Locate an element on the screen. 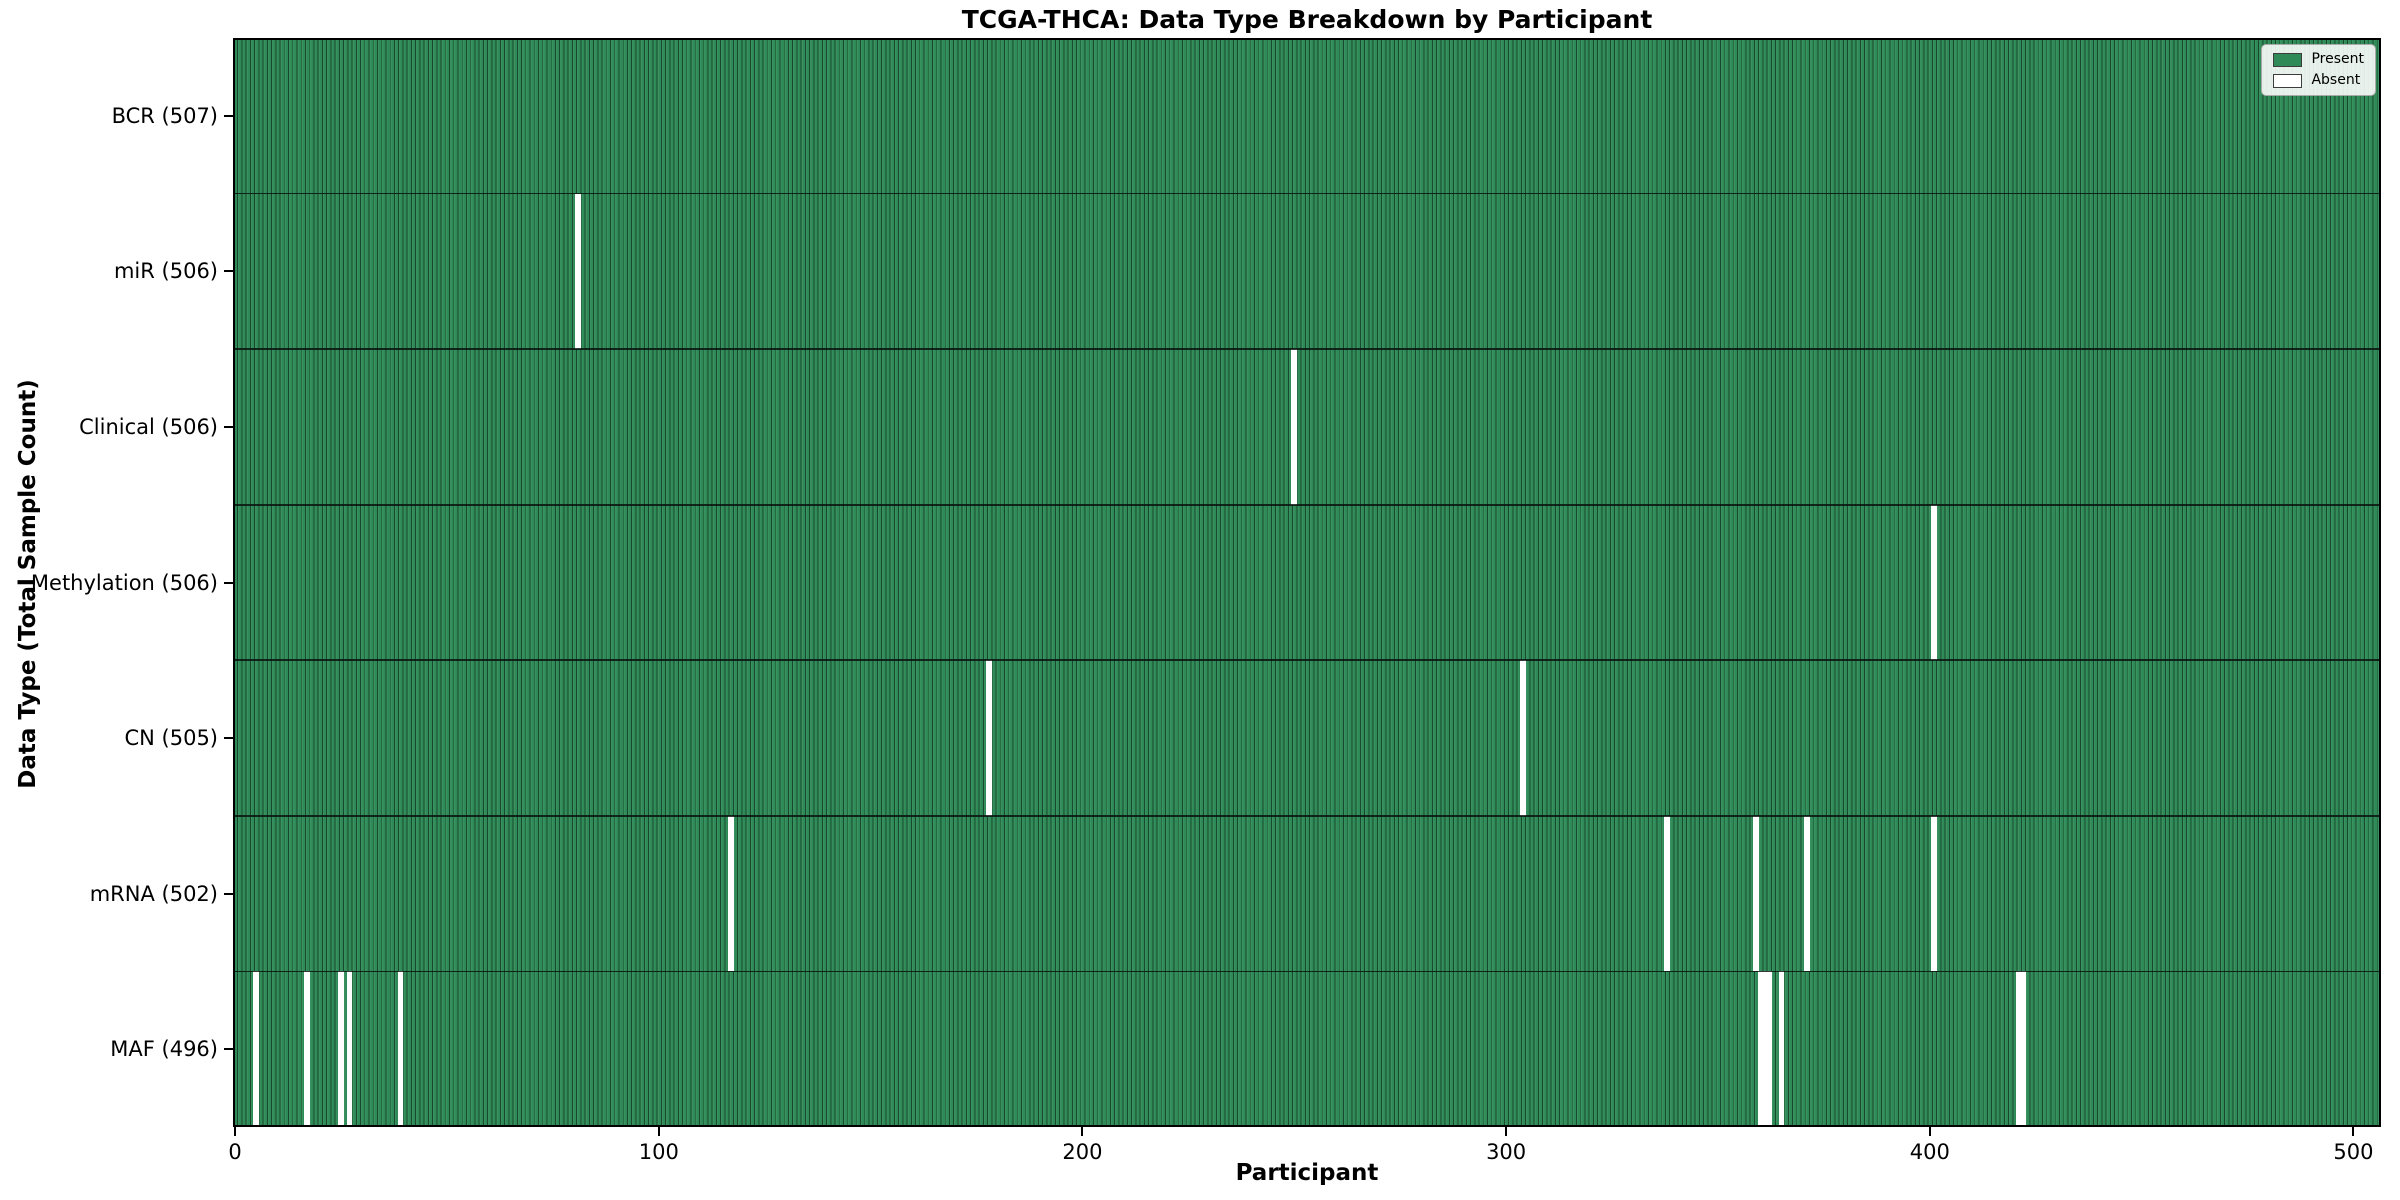 The height and width of the screenshot is (1200, 2400). legend-label-present: Present is located at coordinates (2337, 59).